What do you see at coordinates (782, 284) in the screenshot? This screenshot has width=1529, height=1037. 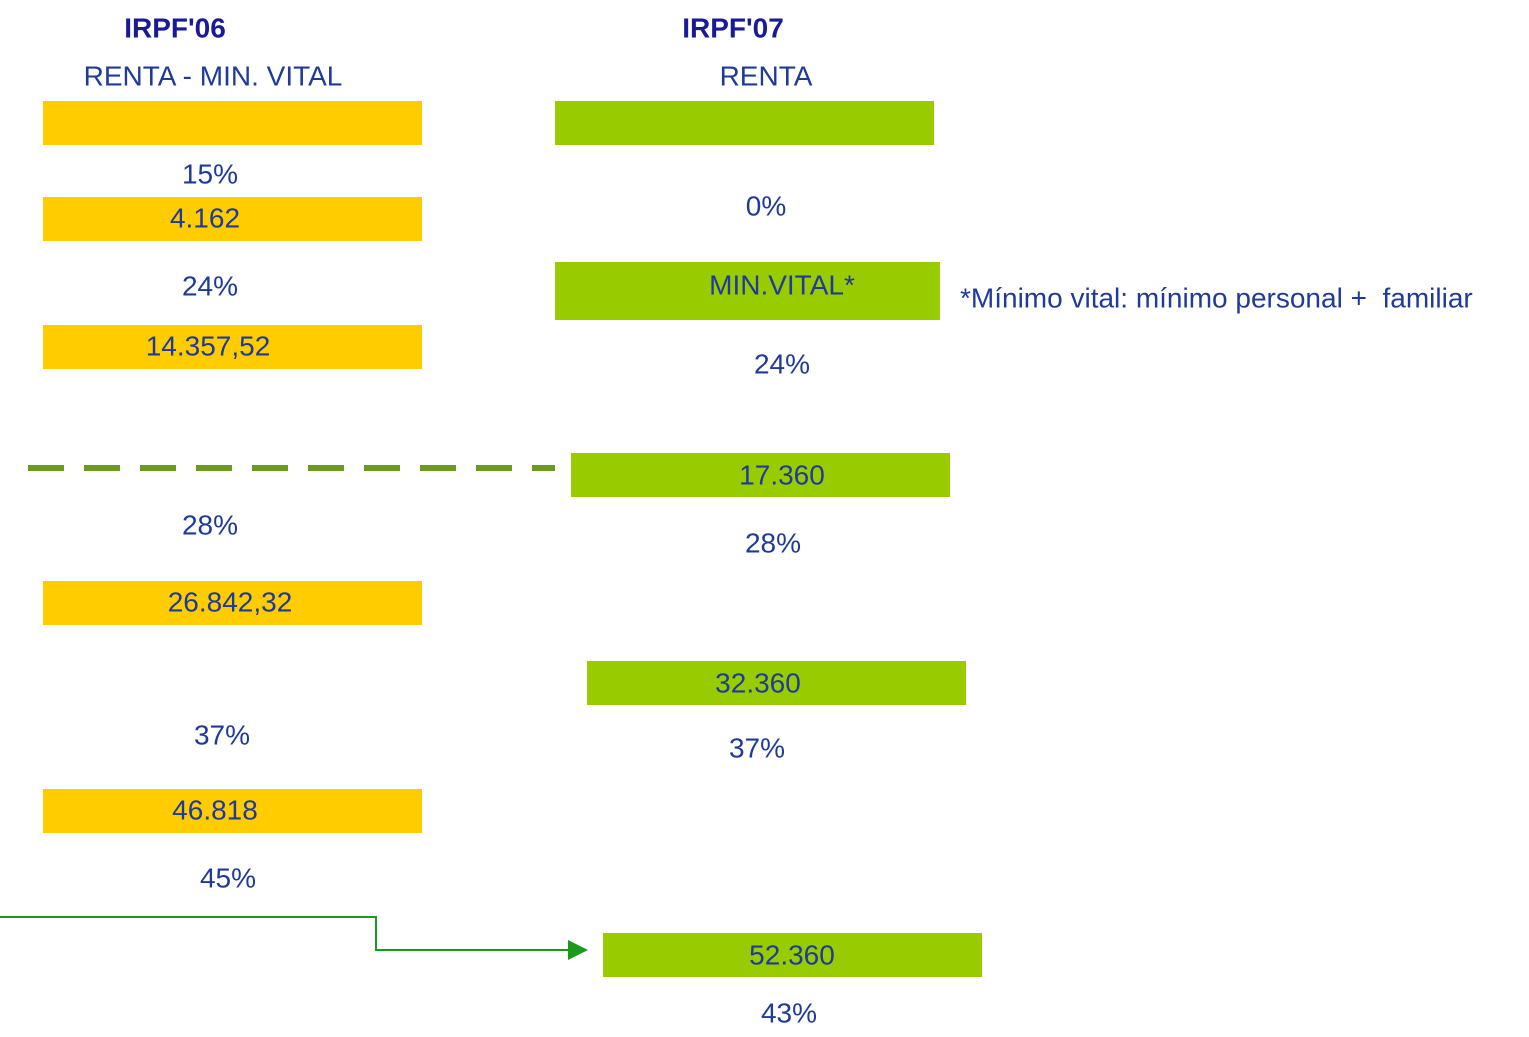 I see `limit: MIN.VITAL*` at bounding box center [782, 284].